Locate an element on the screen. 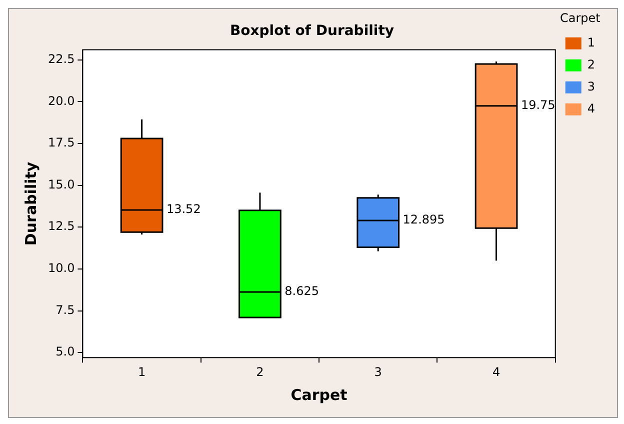 Image resolution: width=624 pixels, height=424 pixels. legend-label: 3 is located at coordinates (591, 87).